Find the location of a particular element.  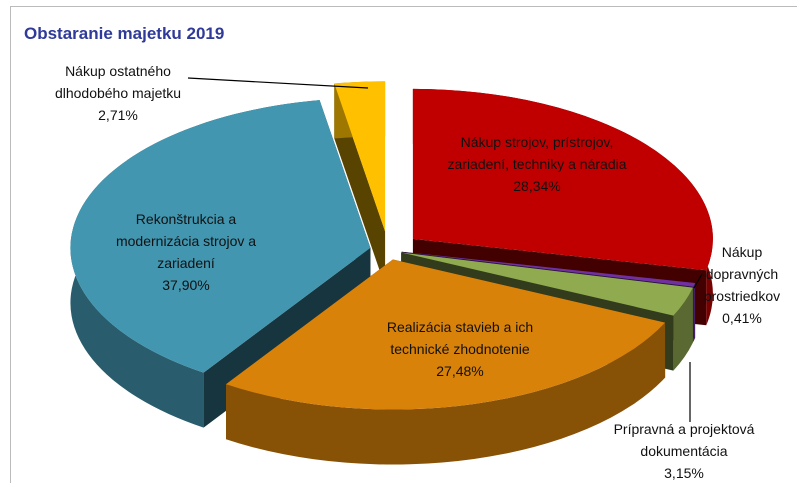

category-label: Nákup dopravných prostriedkov is located at coordinates (742, 274).